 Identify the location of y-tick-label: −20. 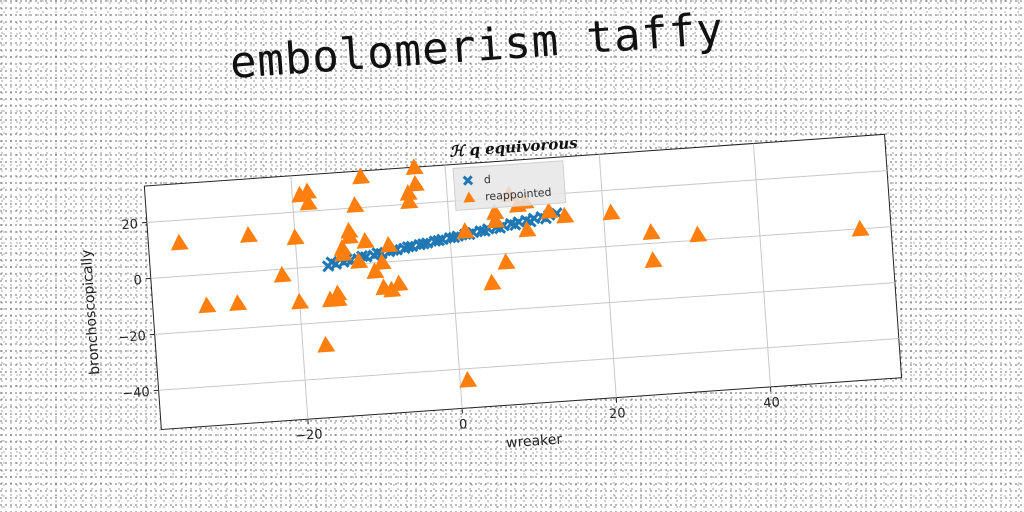
(132, 337).